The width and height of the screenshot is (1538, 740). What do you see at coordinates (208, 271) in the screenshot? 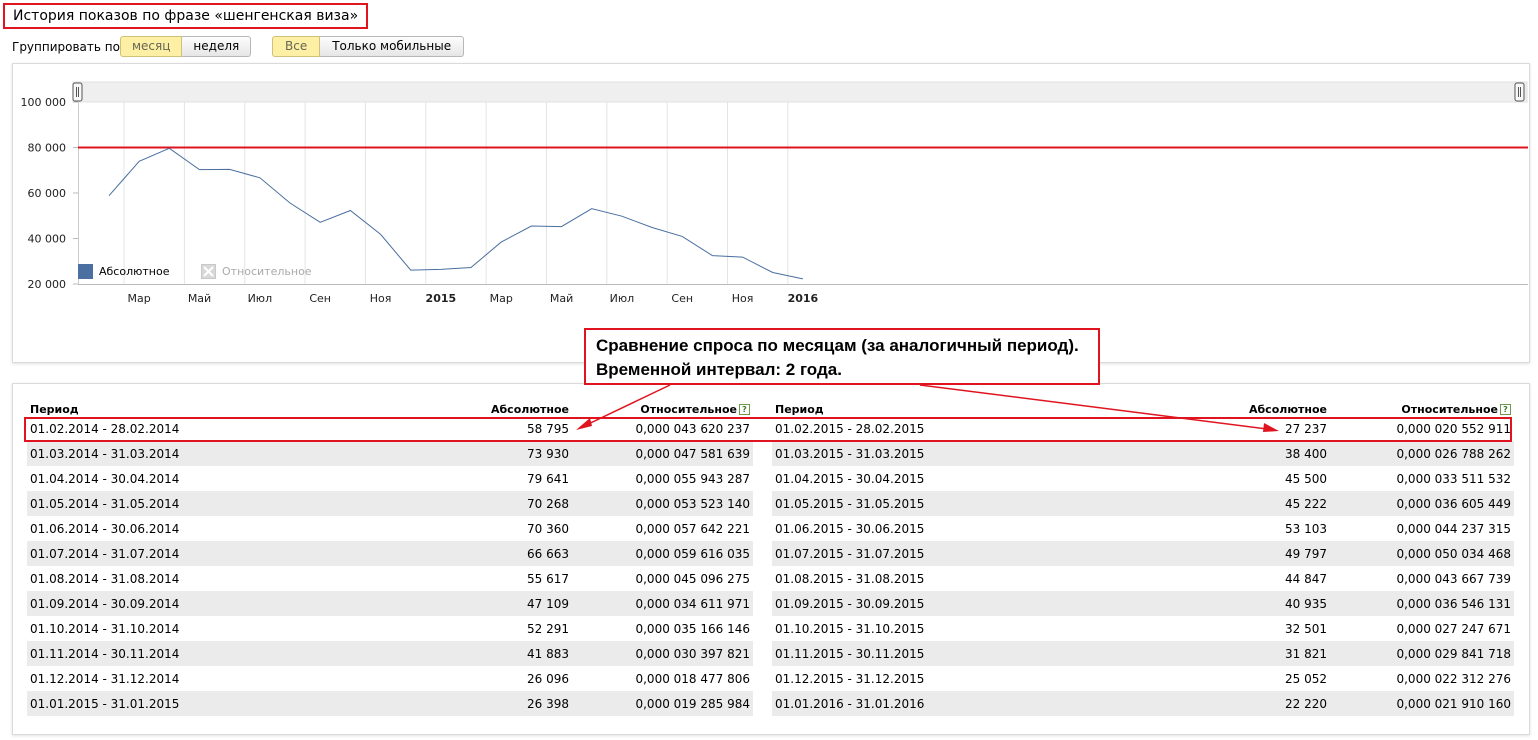
I see `legend-disabled-x-icon` at bounding box center [208, 271].